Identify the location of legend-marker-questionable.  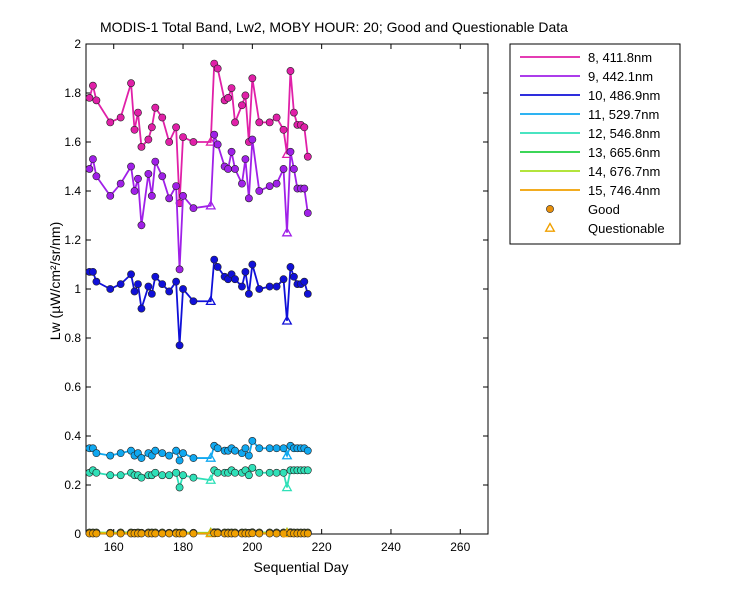
(550, 227).